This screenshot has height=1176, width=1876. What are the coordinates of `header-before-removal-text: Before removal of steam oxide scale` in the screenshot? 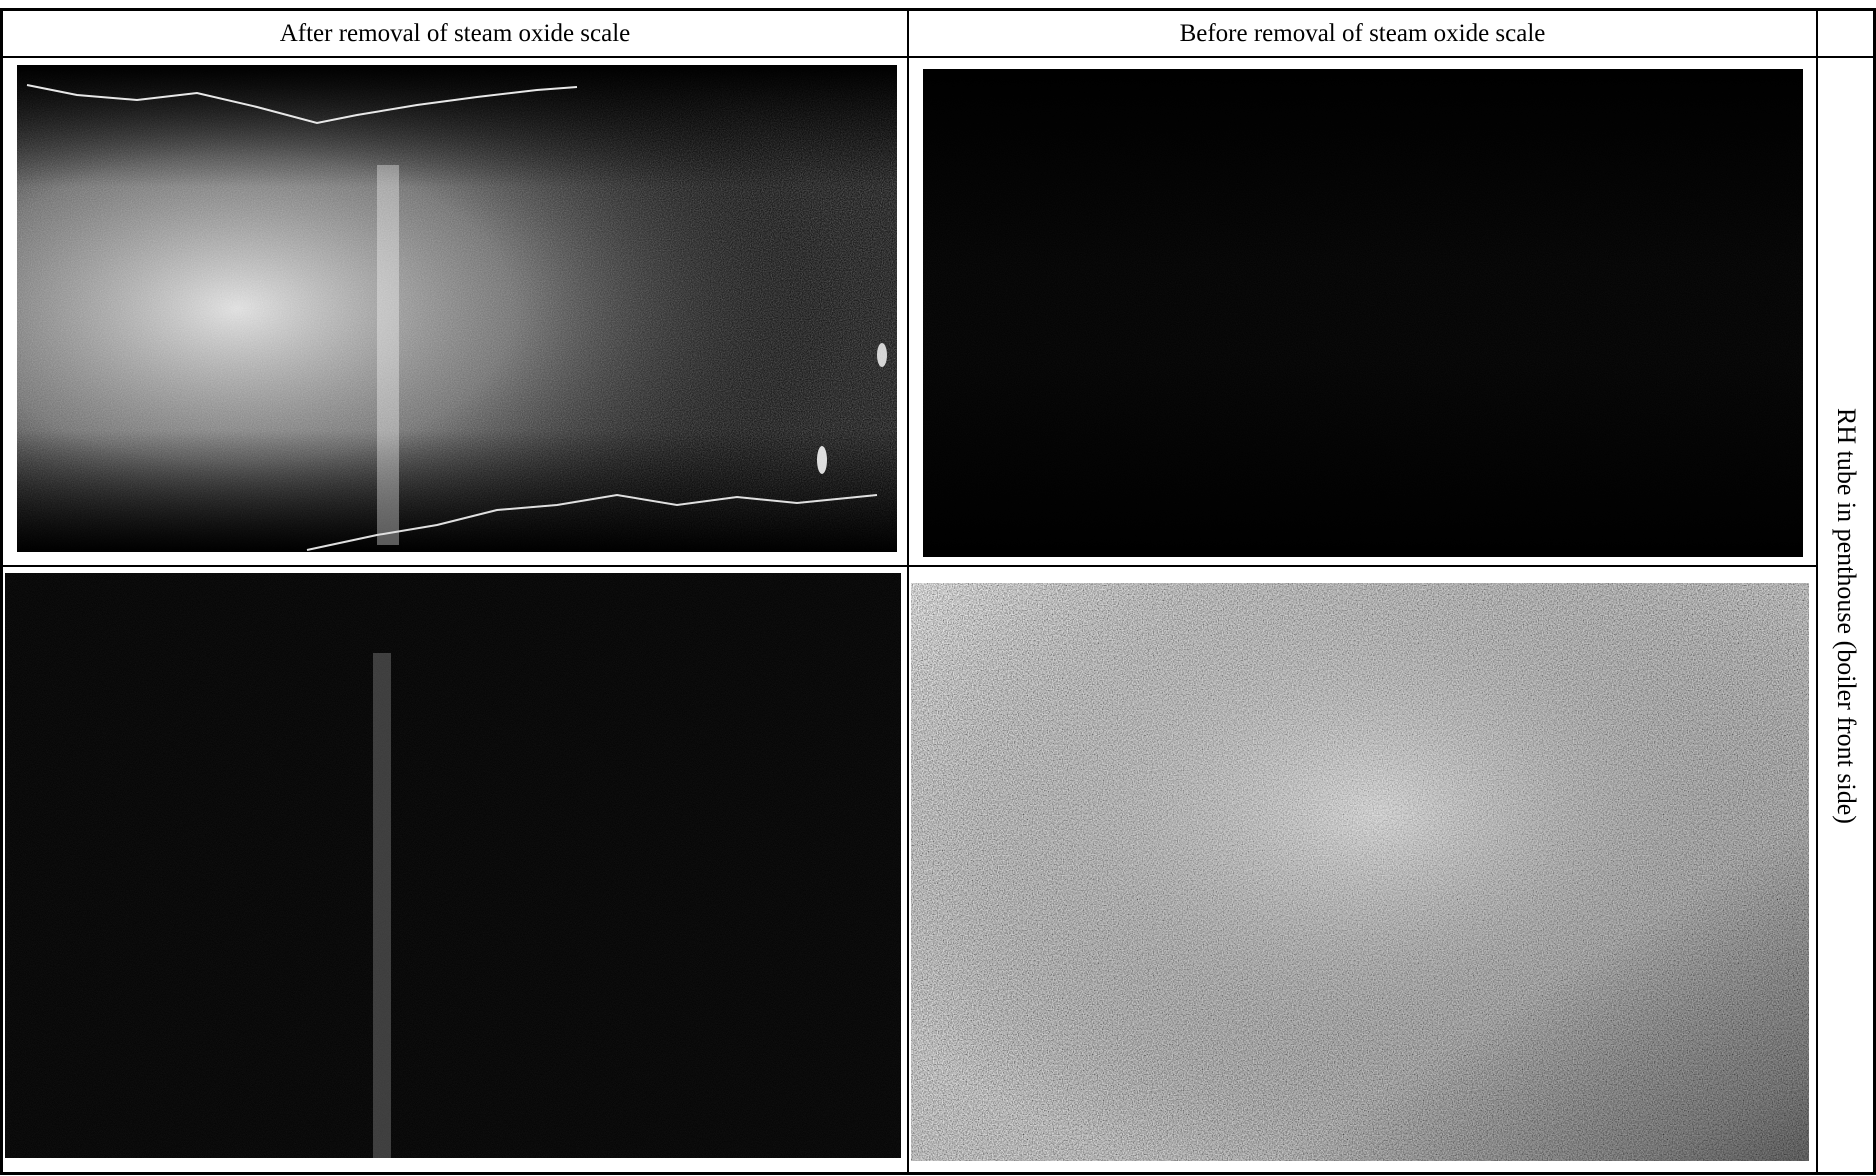 It's located at (1362, 33).